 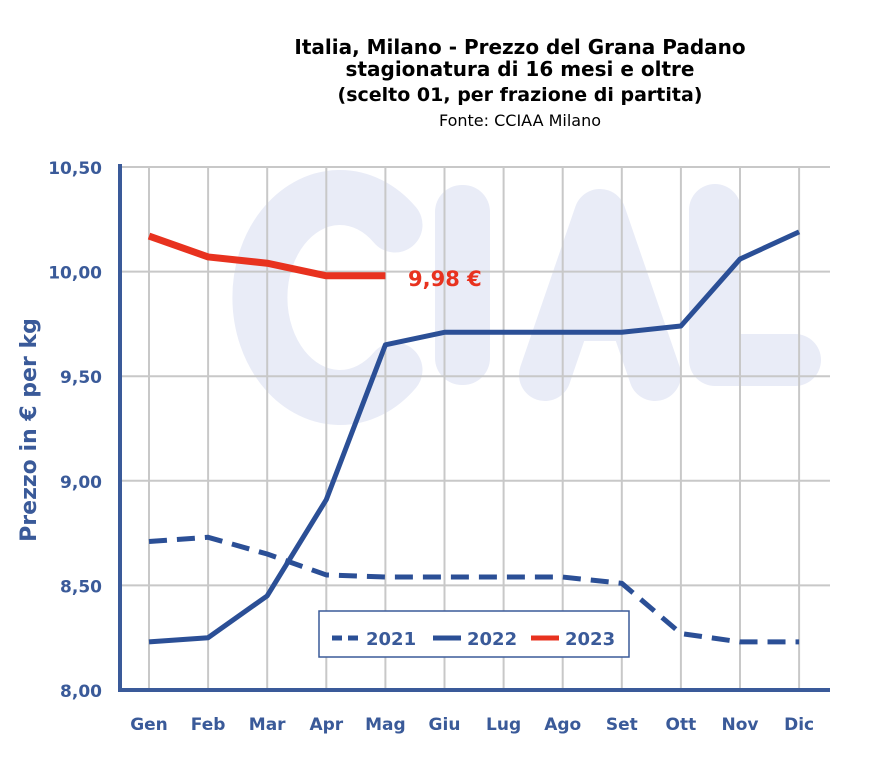 What do you see at coordinates (81, 483) in the screenshot?
I see `y-tick-label: 9,00` at bounding box center [81, 483].